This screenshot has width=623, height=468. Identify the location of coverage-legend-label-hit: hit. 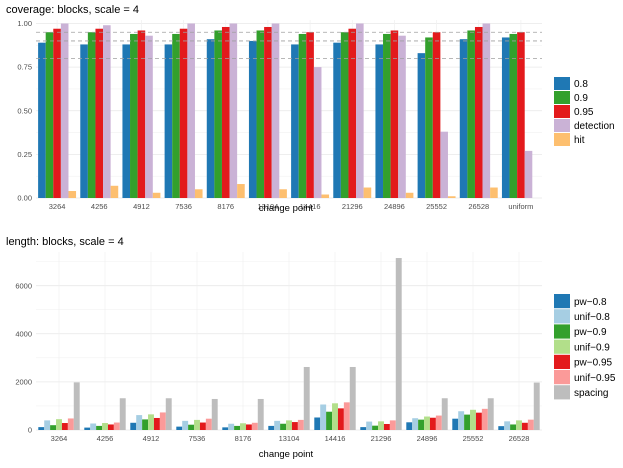
(579, 140).